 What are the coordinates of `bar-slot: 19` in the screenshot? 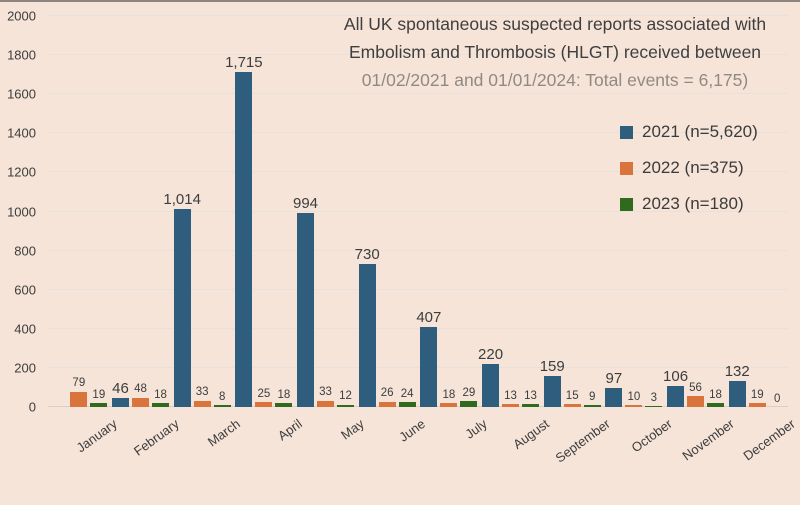 It's located at (99, 211).